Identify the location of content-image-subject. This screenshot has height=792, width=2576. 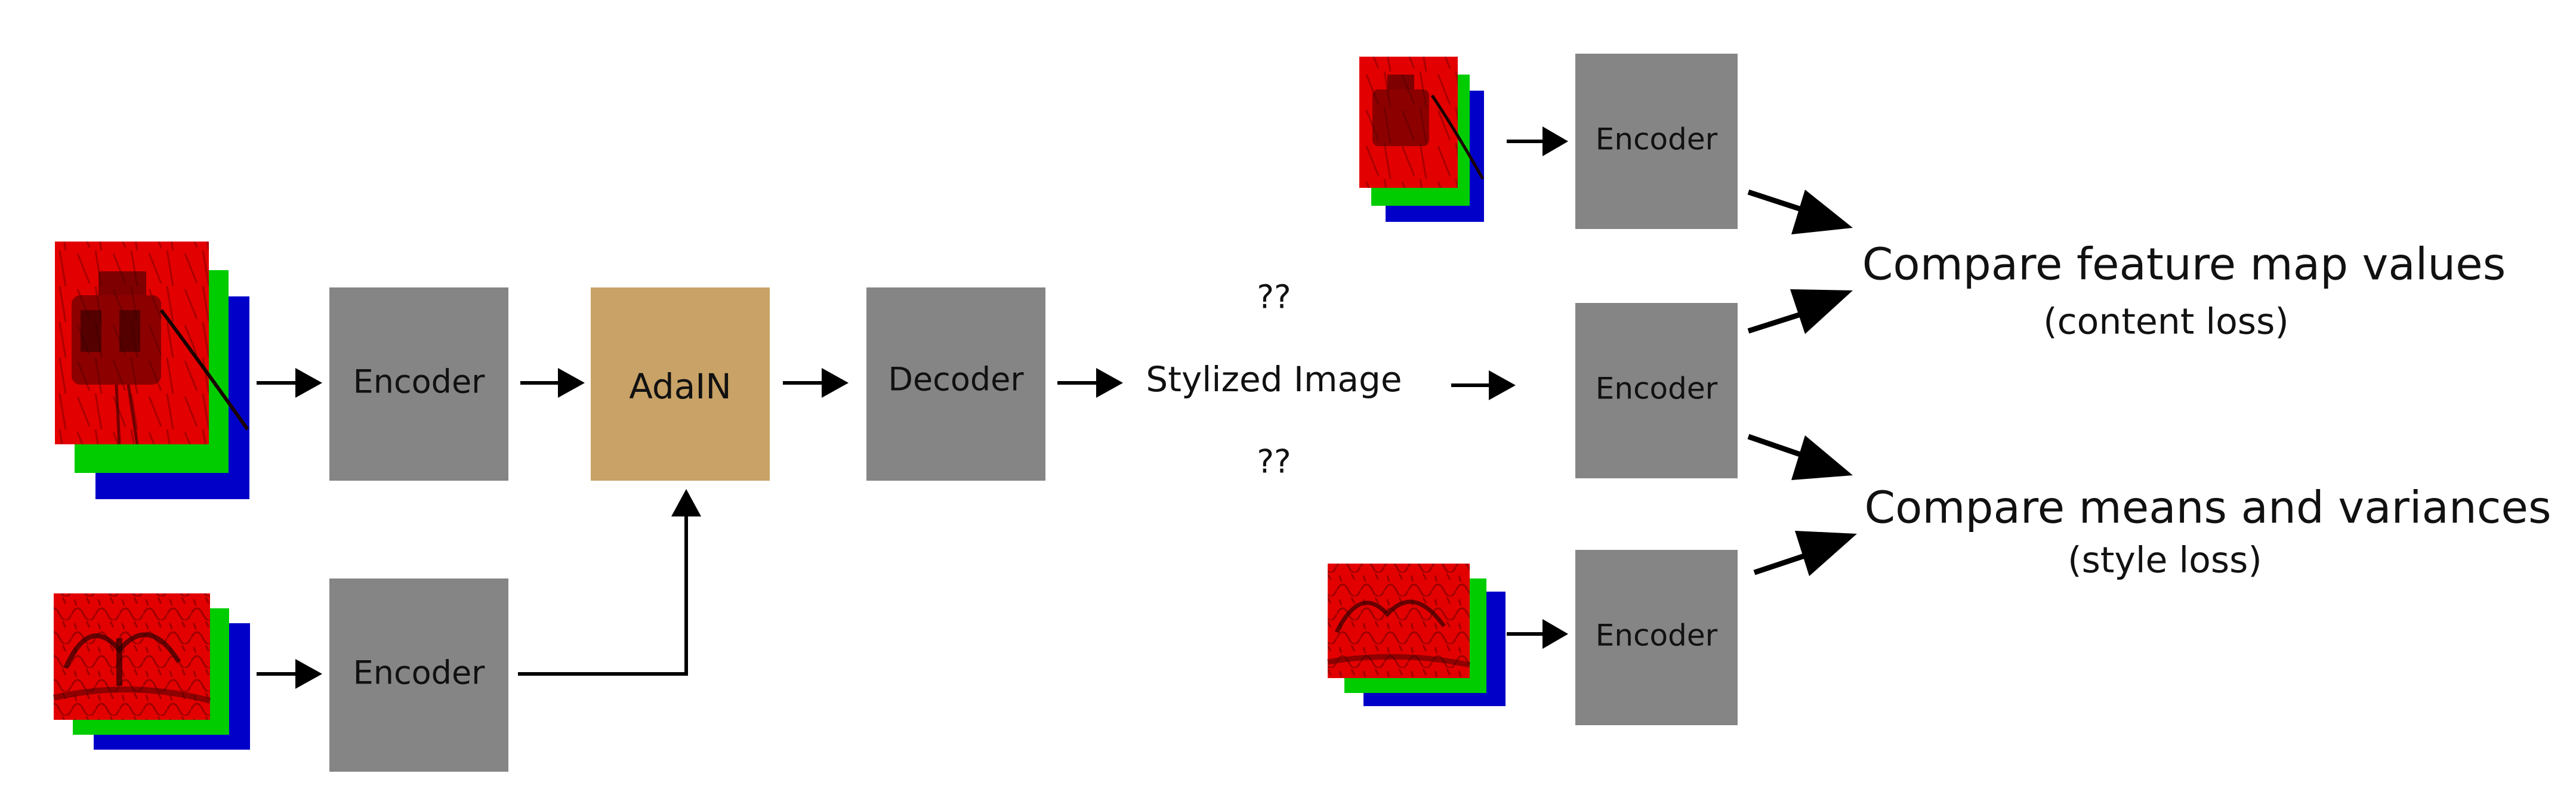
(161, 358).